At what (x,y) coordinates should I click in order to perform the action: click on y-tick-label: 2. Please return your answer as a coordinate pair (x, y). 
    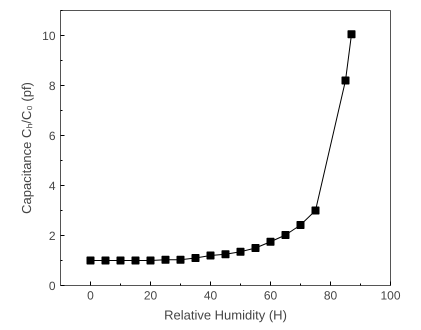
    Looking at the image, I should click on (52, 236).